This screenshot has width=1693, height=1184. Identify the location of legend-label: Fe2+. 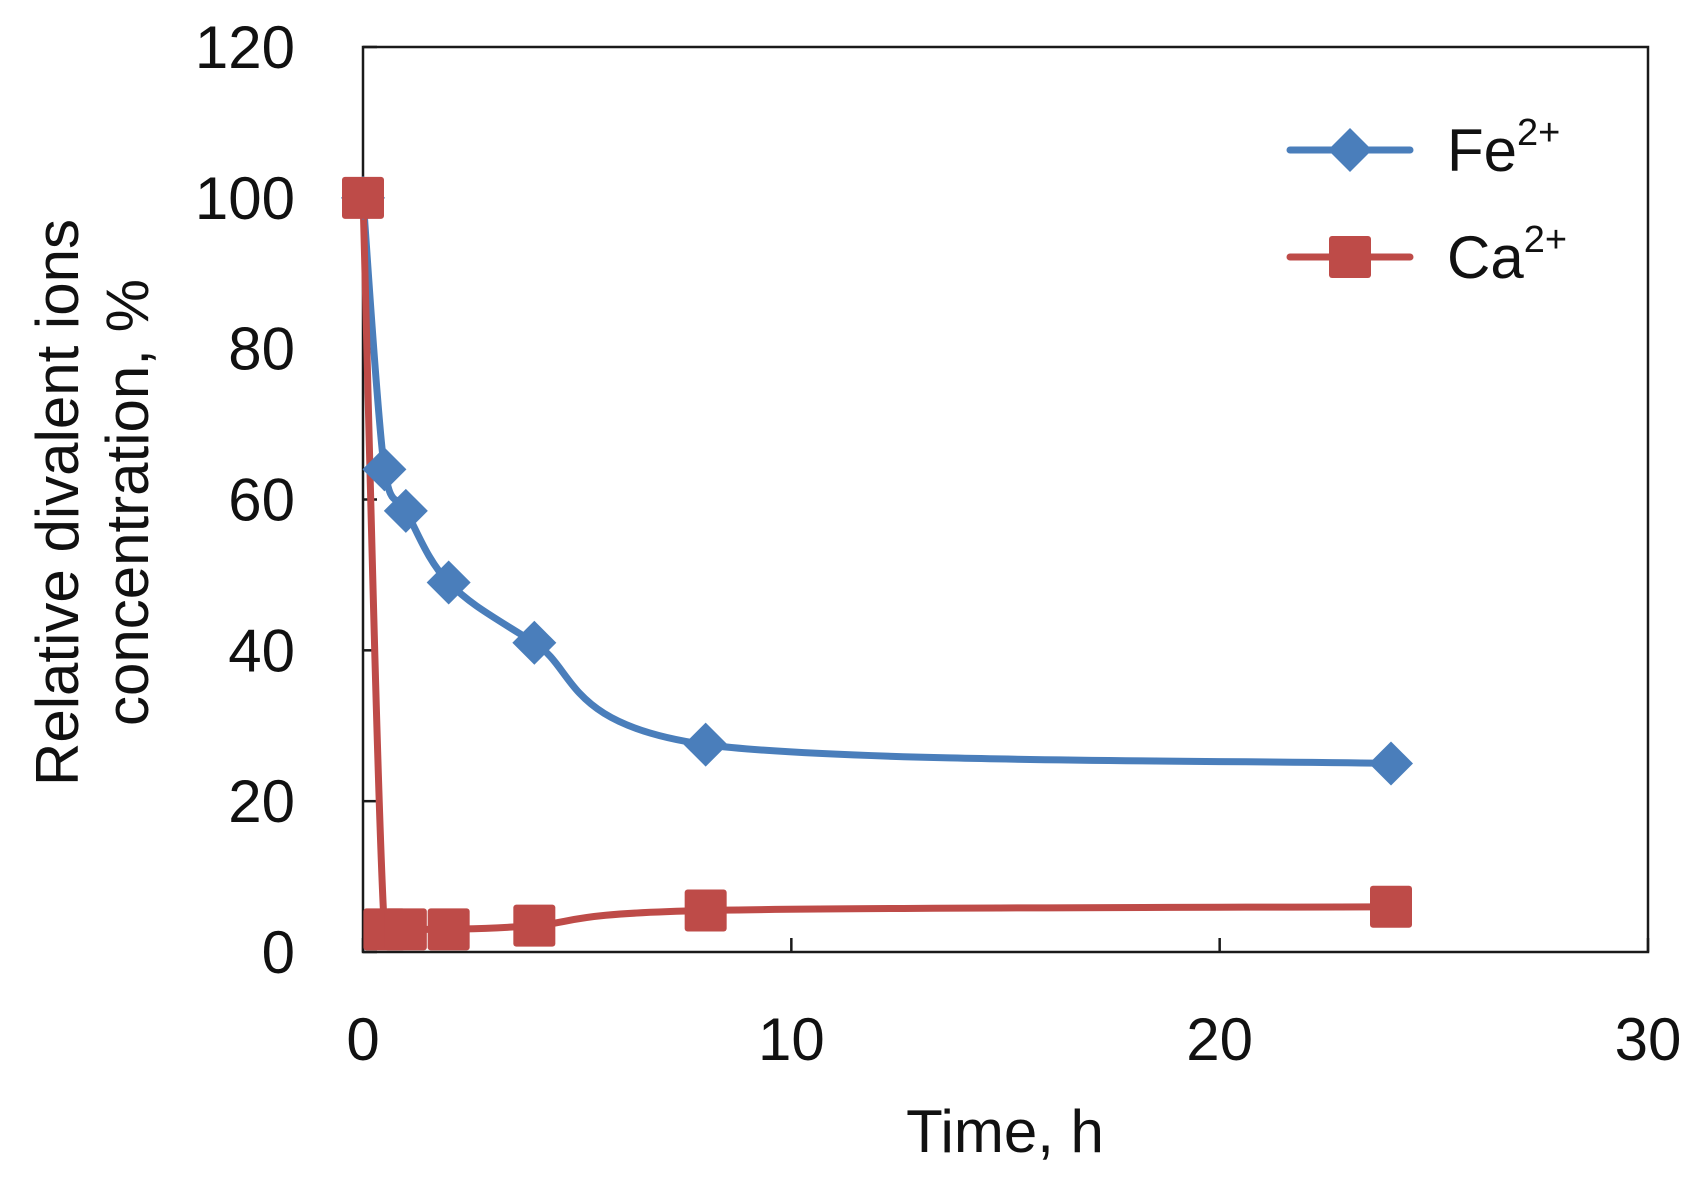
(1503, 148).